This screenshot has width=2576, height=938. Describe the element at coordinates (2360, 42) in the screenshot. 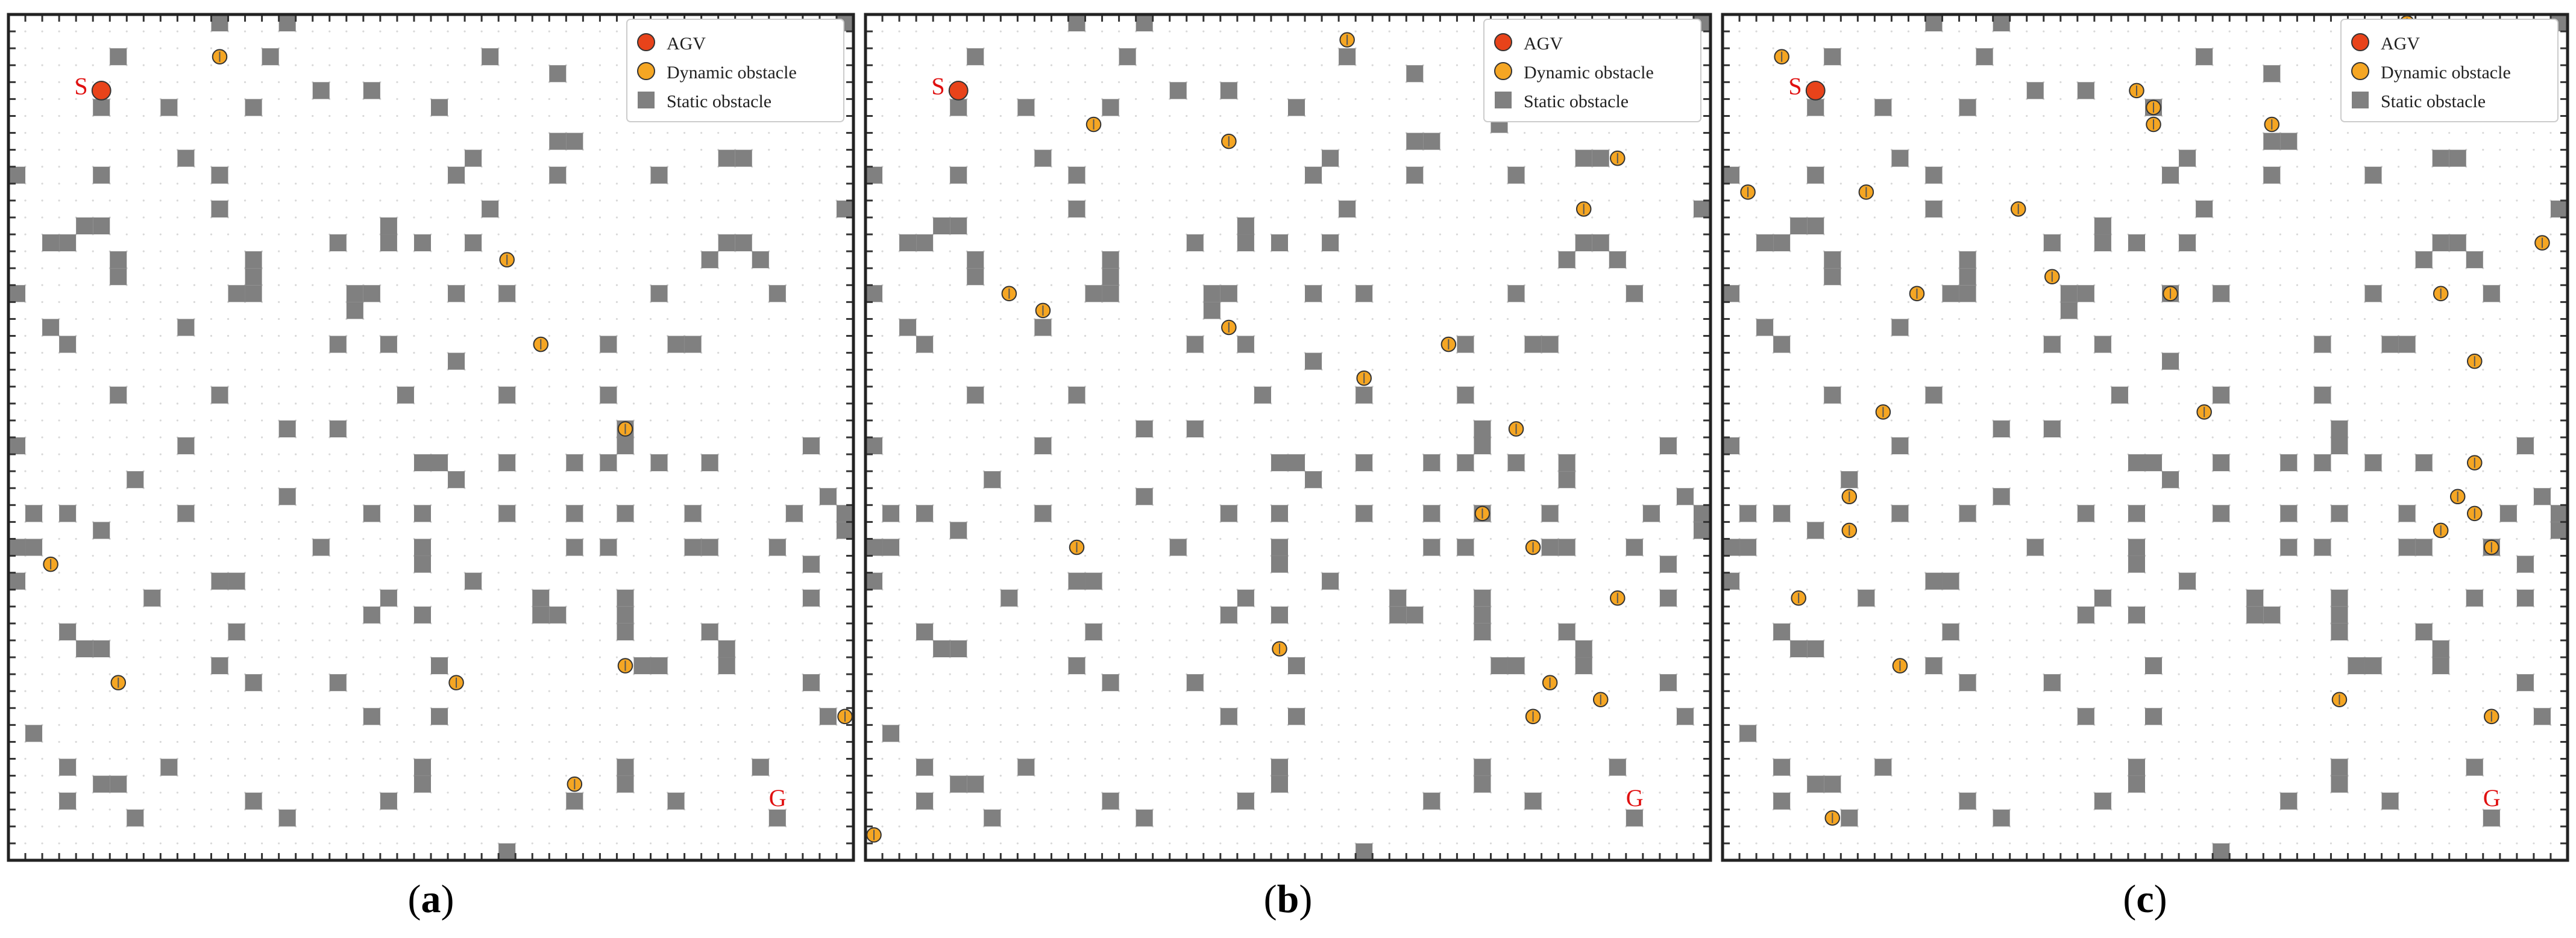

I see `legend-agv-icon` at that location.